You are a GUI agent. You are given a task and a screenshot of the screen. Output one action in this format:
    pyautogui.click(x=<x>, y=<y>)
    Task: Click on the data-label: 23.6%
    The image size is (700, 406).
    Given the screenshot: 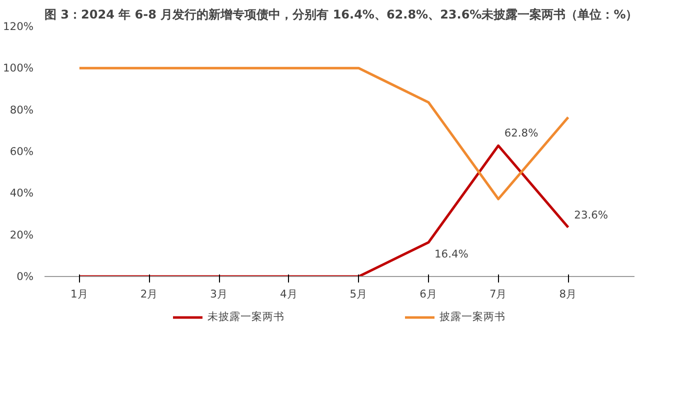 What is the action you would take?
    pyautogui.click(x=591, y=215)
    